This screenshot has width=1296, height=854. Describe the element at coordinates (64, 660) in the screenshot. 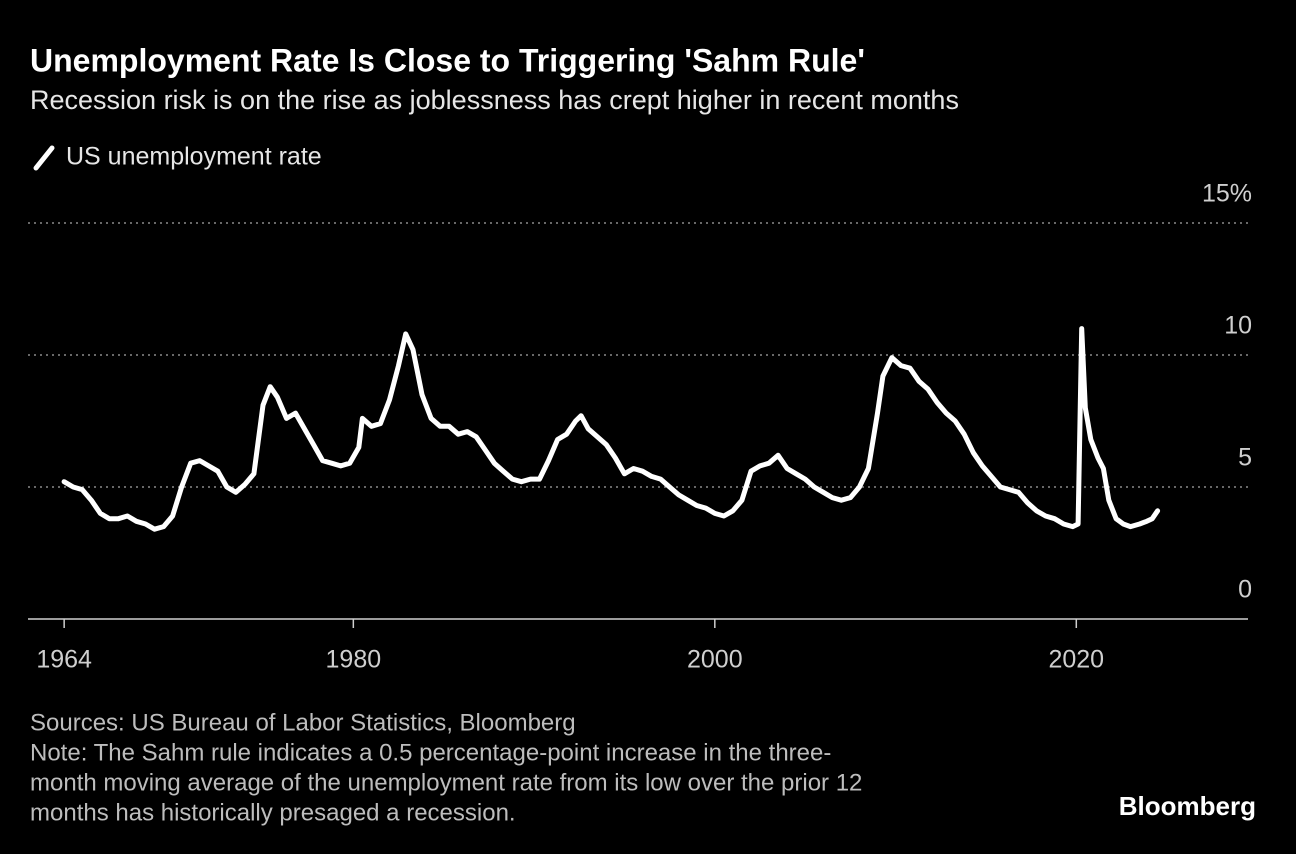

I see `x-tick-label: 1964` at that location.